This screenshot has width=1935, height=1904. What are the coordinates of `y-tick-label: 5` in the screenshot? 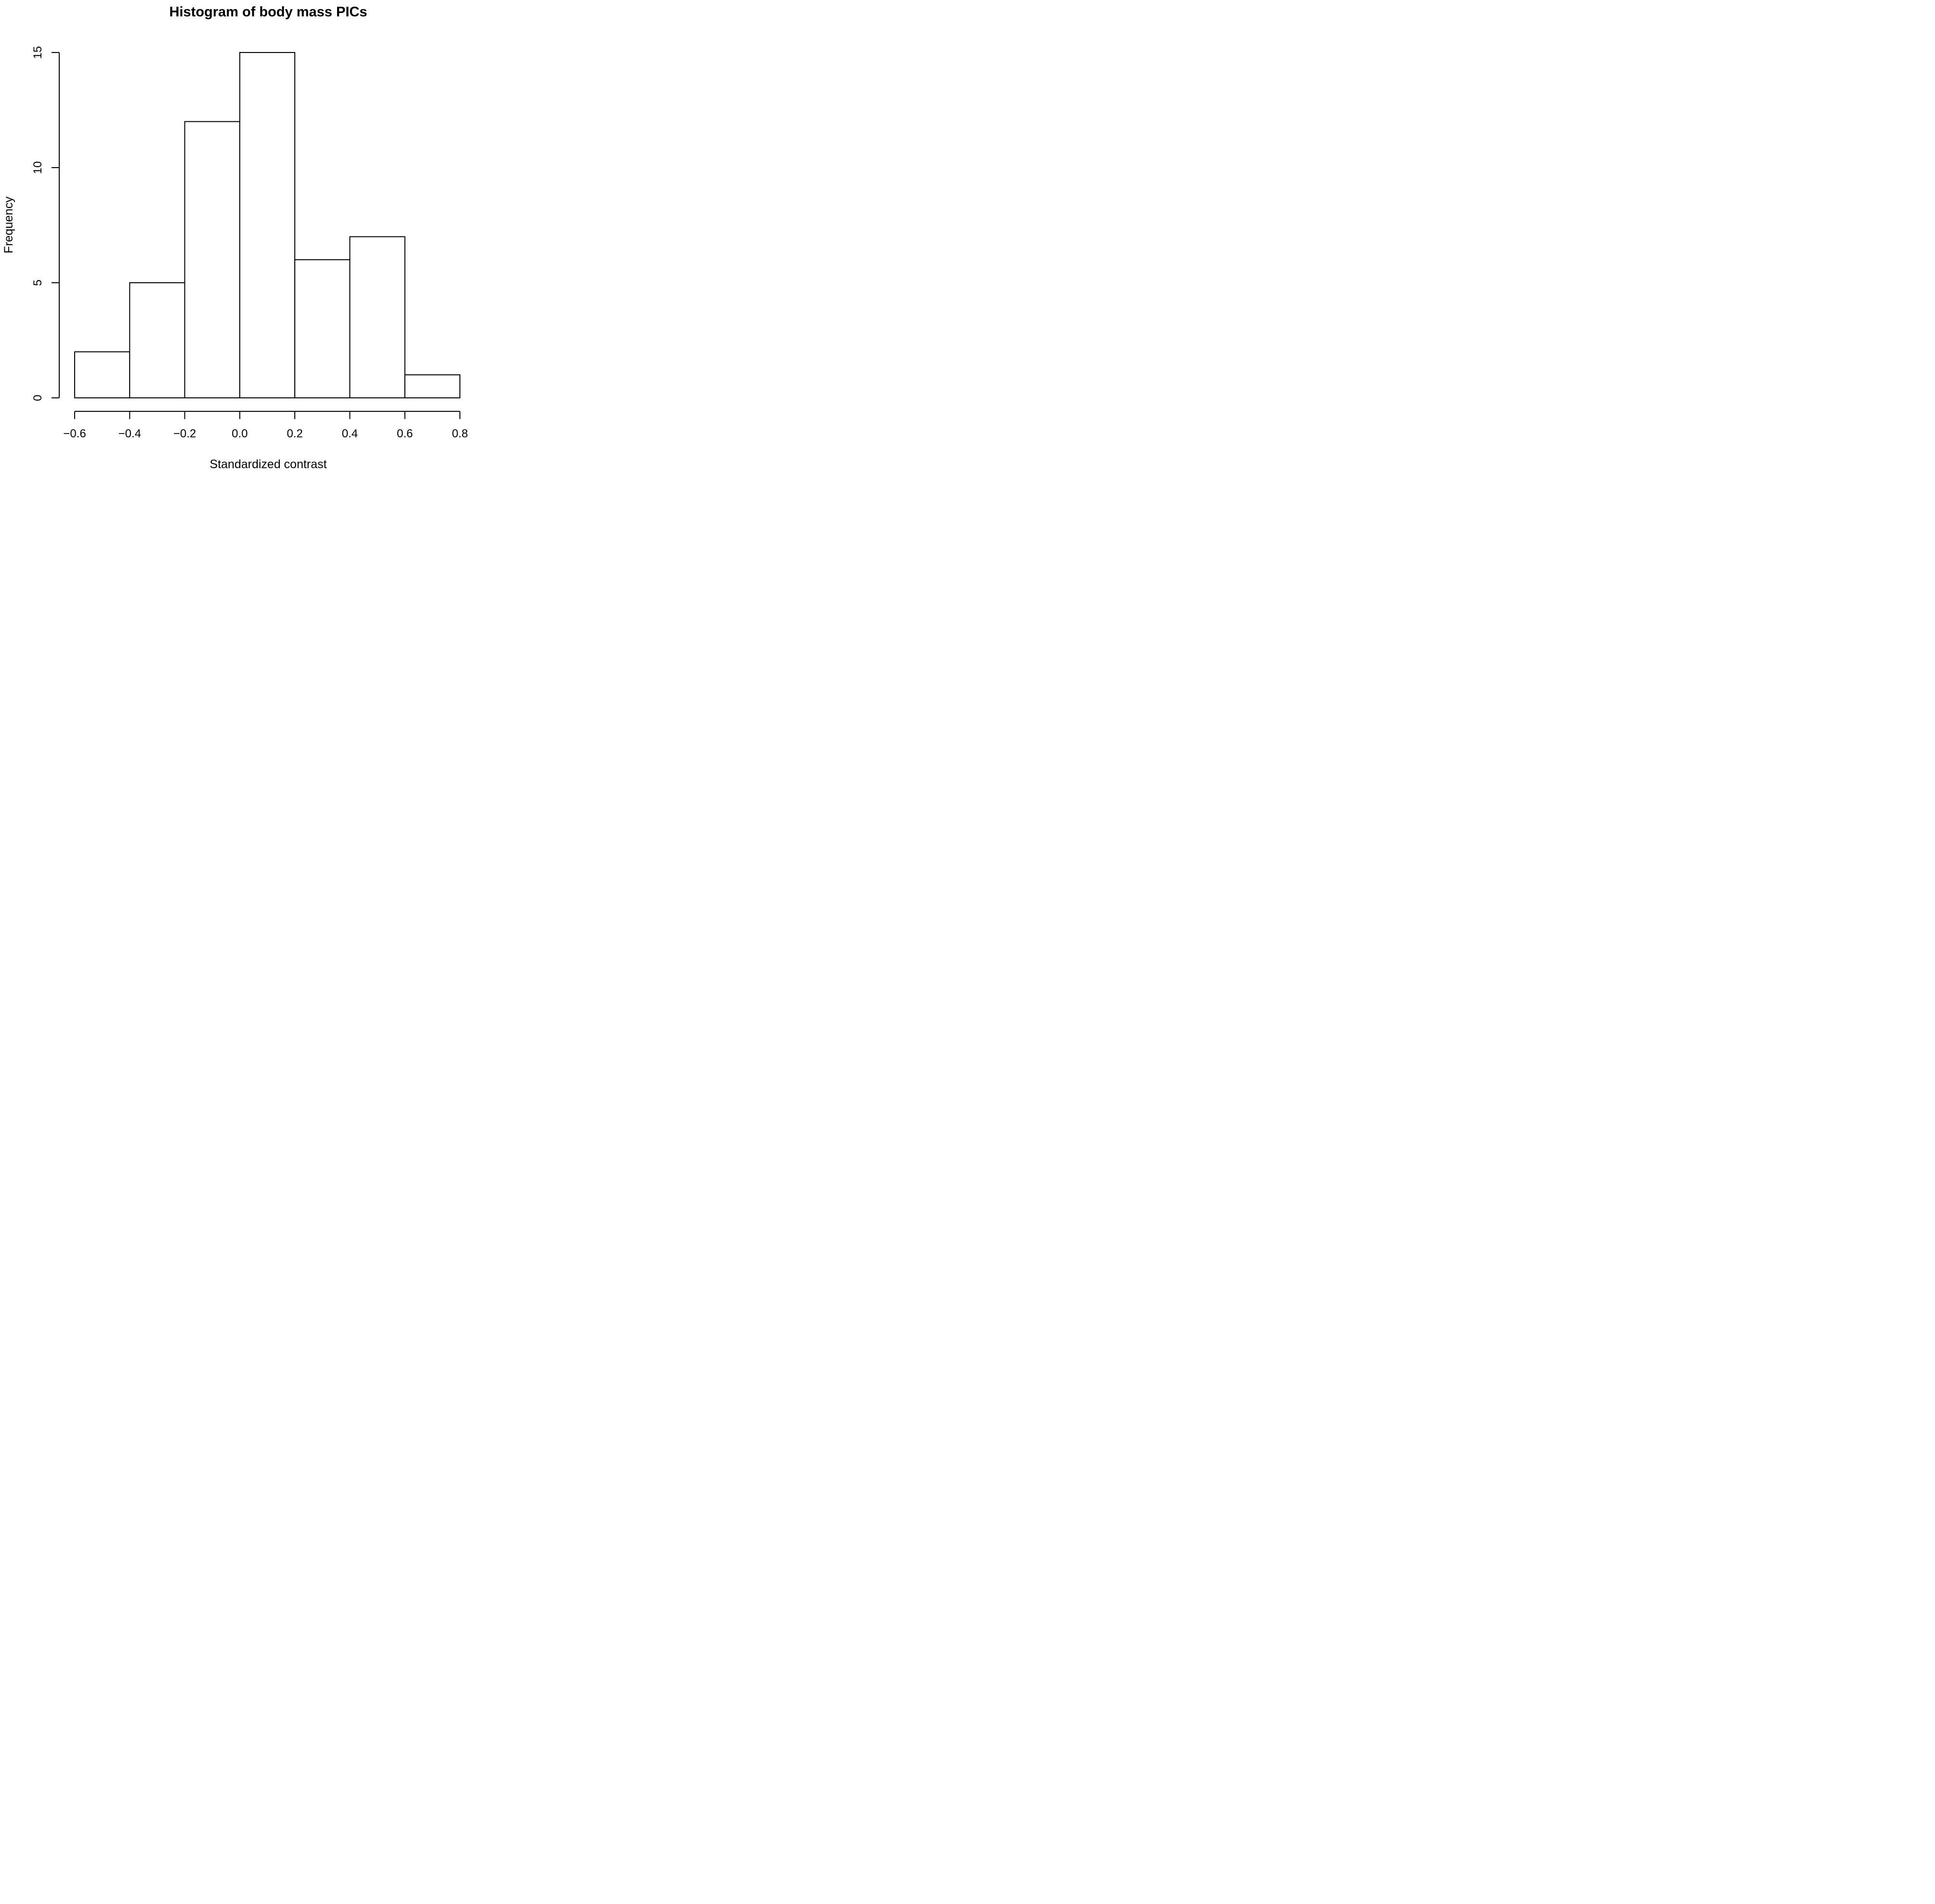 It's located at (37, 282).